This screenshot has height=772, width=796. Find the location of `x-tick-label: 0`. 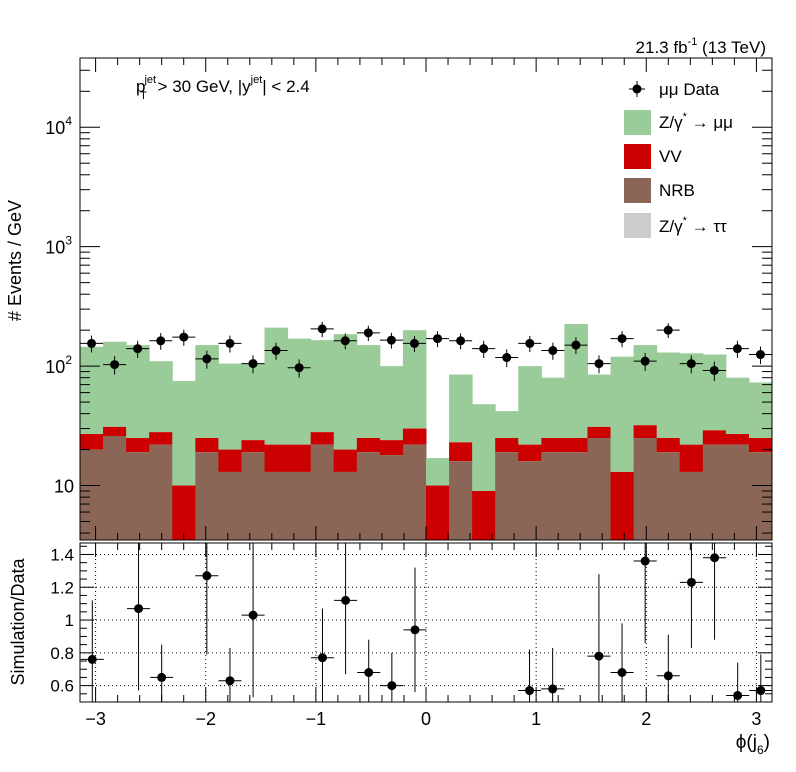

x-tick-label: 0 is located at coordinates (426, 719).